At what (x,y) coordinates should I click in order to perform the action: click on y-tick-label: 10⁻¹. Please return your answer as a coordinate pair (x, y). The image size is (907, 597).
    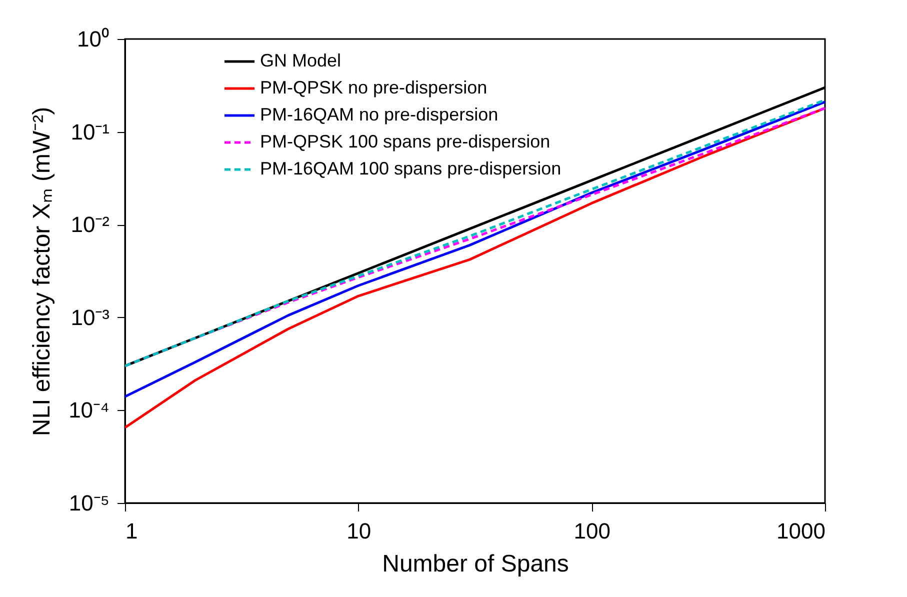
    Looking at the image, I should click on (90, 131).